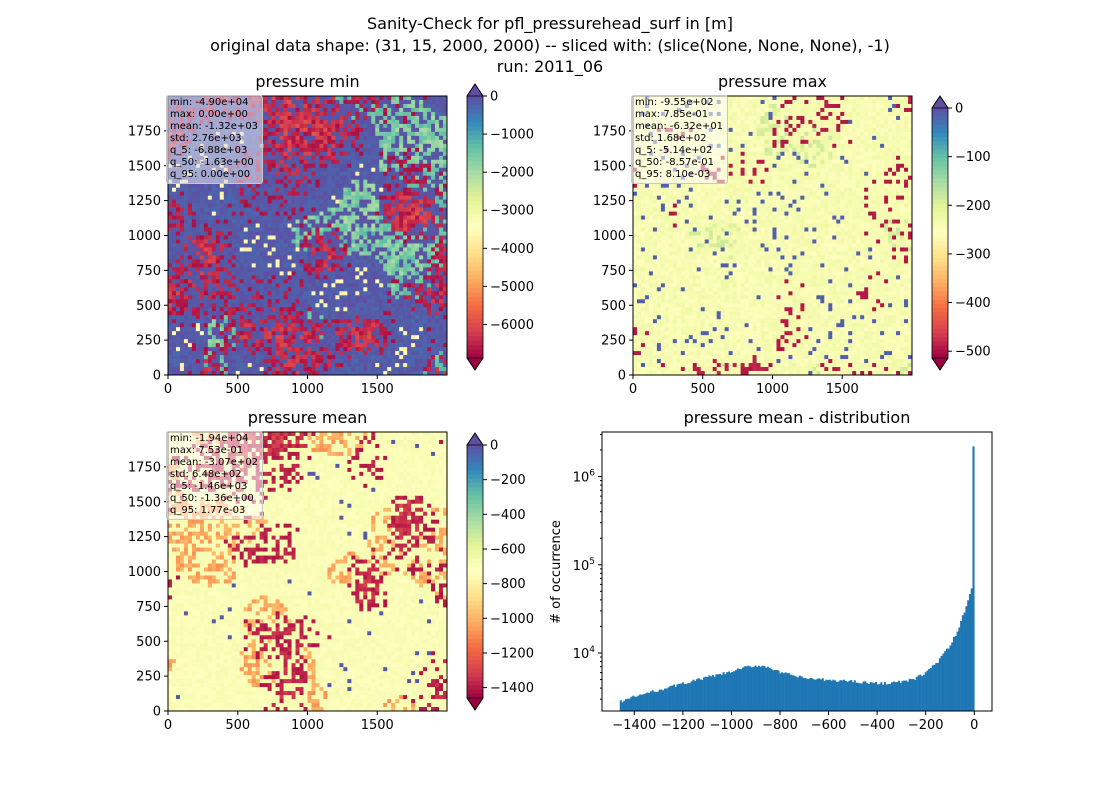 This screenshot has width=1100, height=800. I want to click on colorbar-gradient-step, so click(475, 264).